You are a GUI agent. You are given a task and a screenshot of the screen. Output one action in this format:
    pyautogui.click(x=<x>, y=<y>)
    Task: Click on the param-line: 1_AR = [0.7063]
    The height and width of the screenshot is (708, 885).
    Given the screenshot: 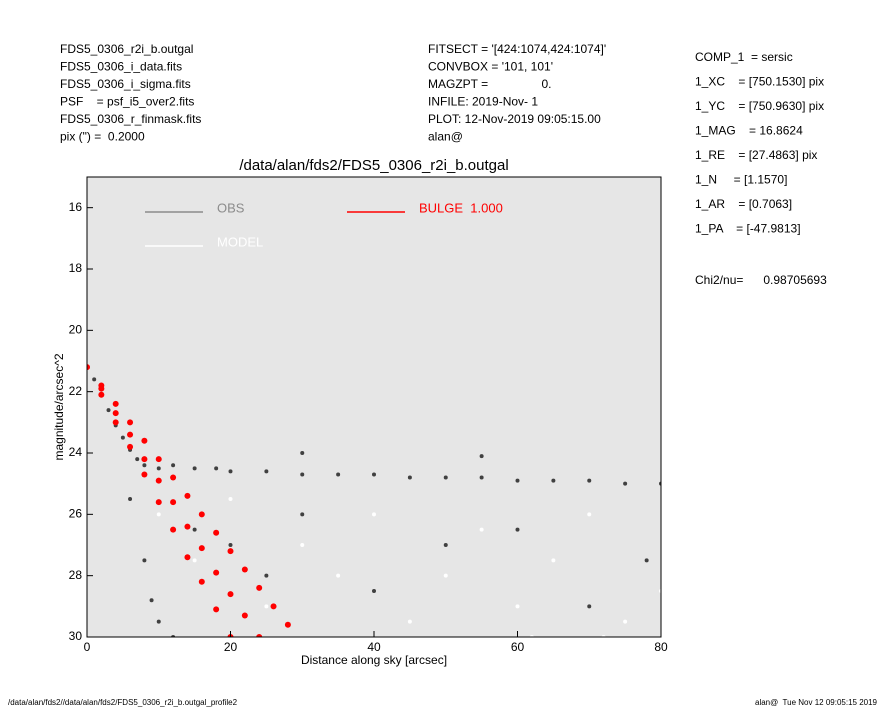 What is the action you would take?
    pyautogui.click(x=743, y=204)
    